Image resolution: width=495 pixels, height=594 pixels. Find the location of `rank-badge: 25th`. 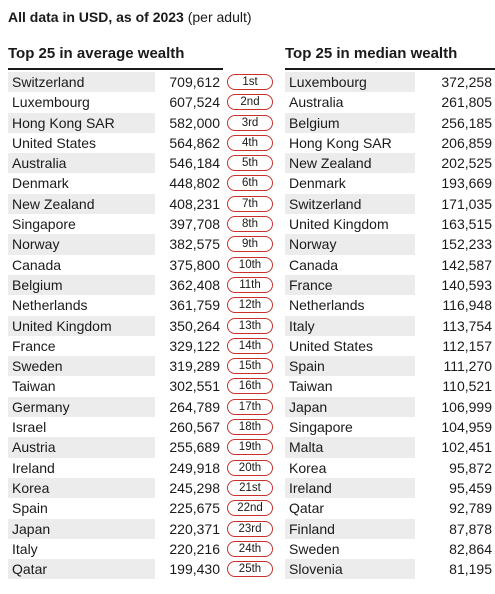

rank-badge: 25th is located at coordinates (250, 569).